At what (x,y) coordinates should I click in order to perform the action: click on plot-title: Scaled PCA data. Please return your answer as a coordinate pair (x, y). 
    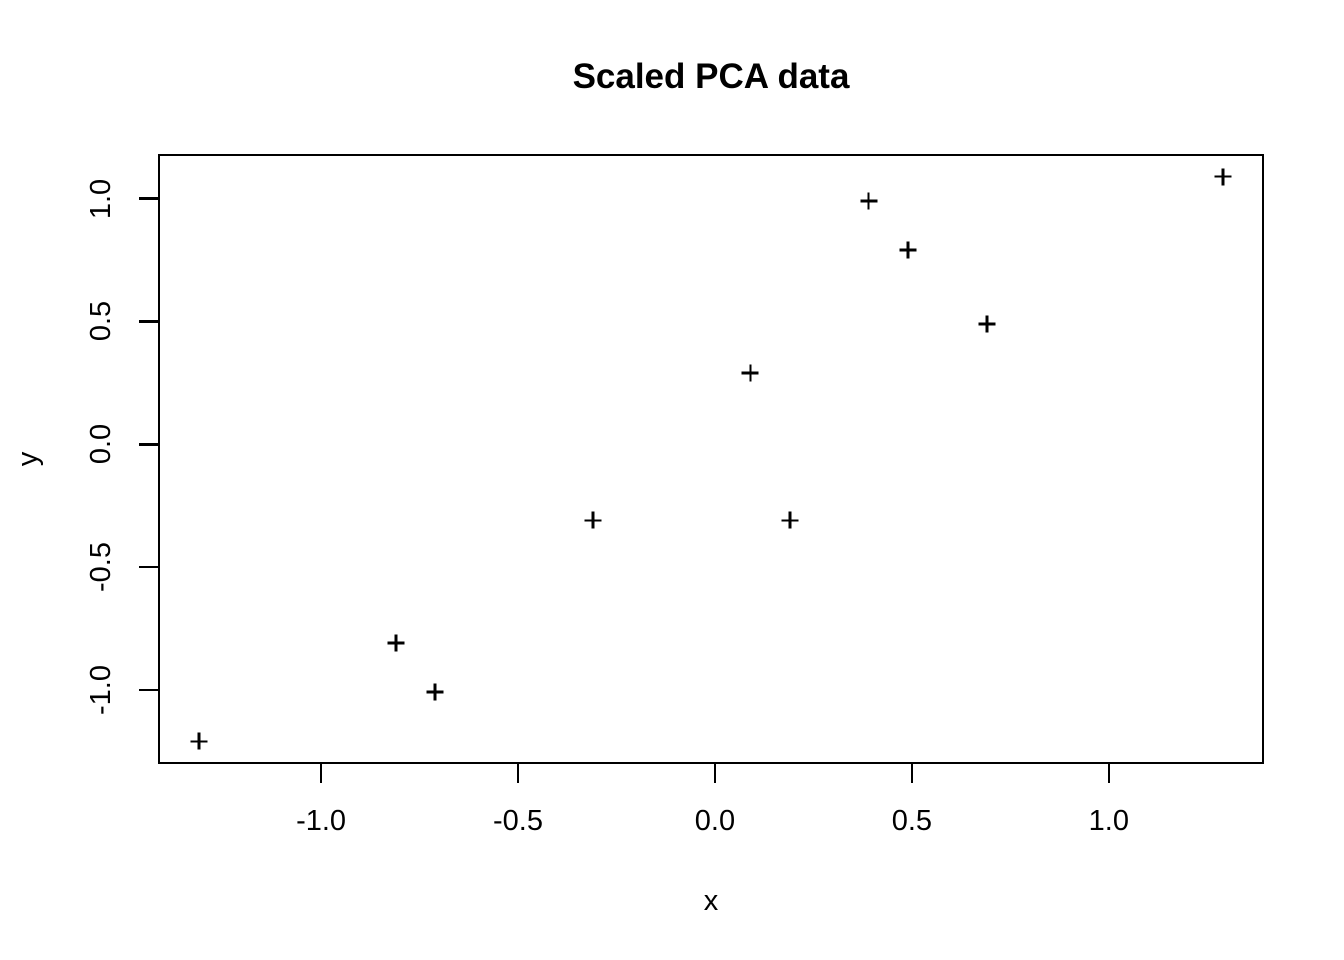
    Looking at the image, I should click on (711, 76).